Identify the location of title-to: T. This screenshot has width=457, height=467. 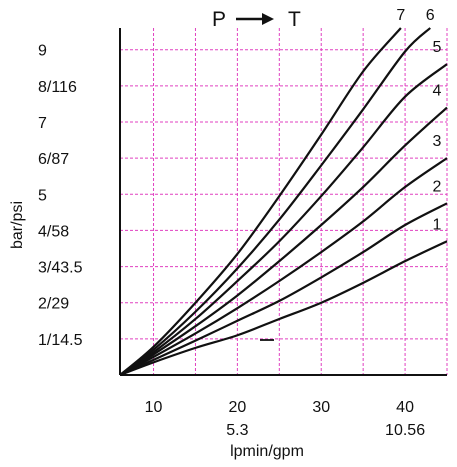
(294, 19).